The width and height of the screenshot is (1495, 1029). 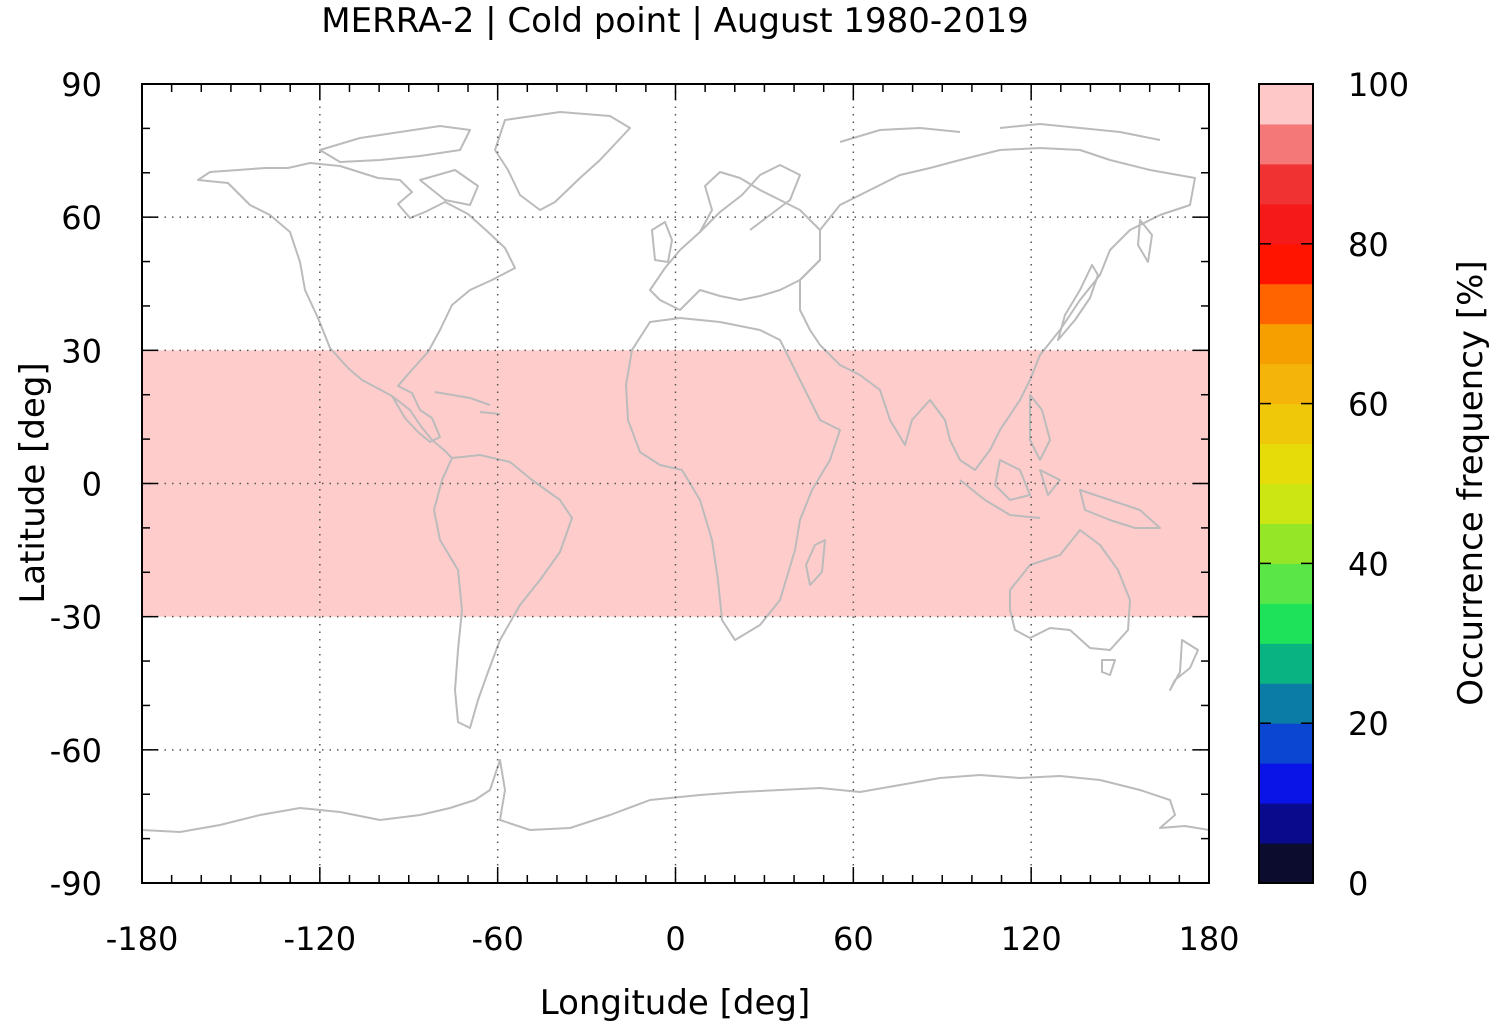 I want to click on x-tick-label: -180, so click(x=142, y=939).